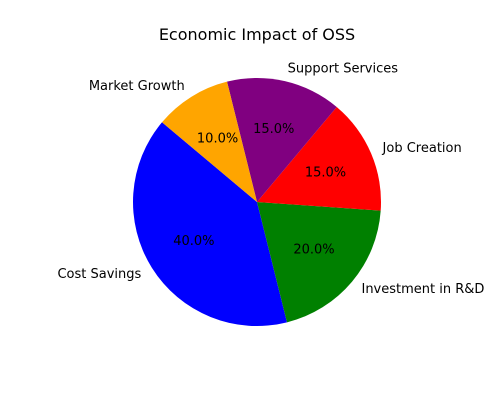  What do you see at coordinates (193, 241) in the screenshot?
I see `slice-percent-cost-savings: 40.0%` at bounding box center [193, 241].